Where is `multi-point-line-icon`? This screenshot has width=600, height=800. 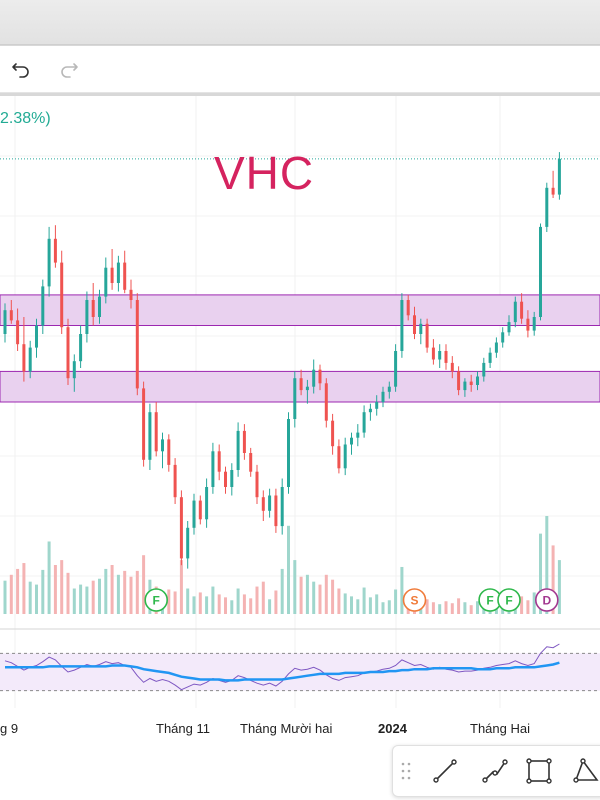 multi-point-line-icon is located at coordinates (495, 771).